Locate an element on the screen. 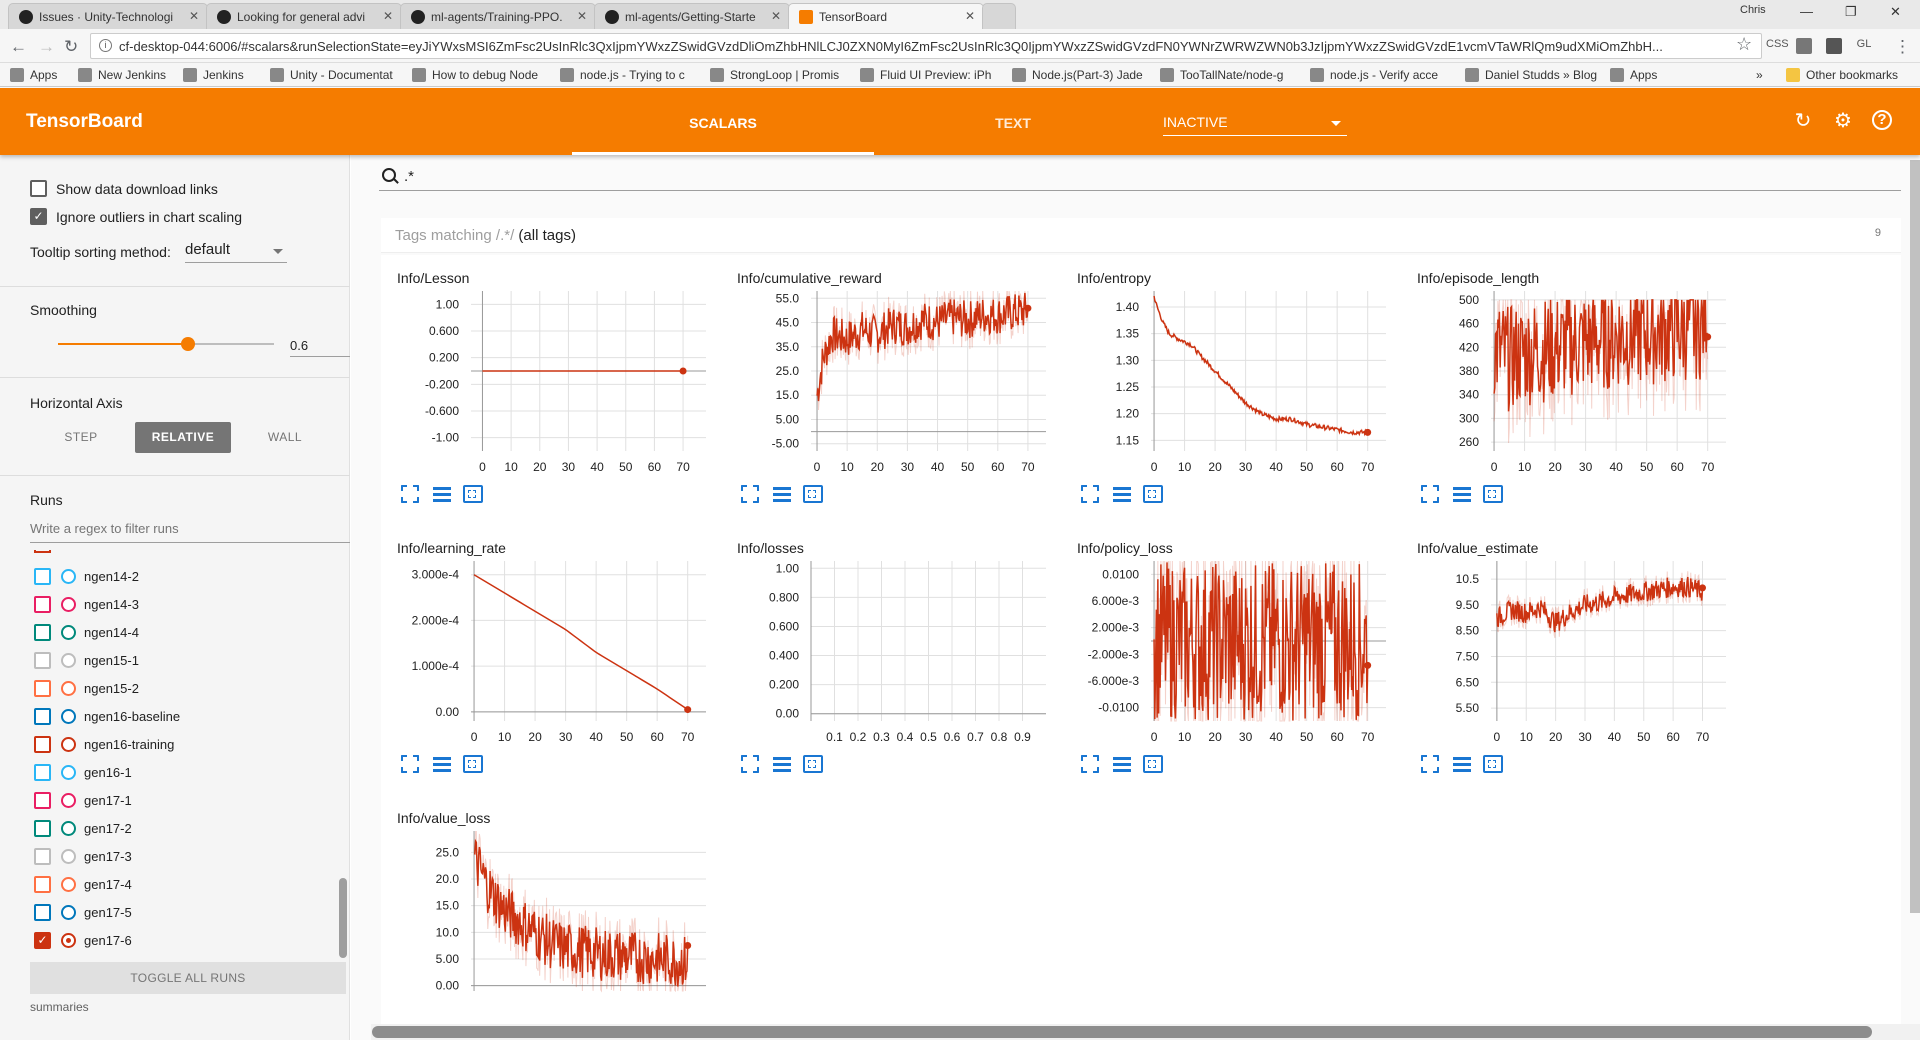  back-icon: ← is located at coordinates (18, 46).